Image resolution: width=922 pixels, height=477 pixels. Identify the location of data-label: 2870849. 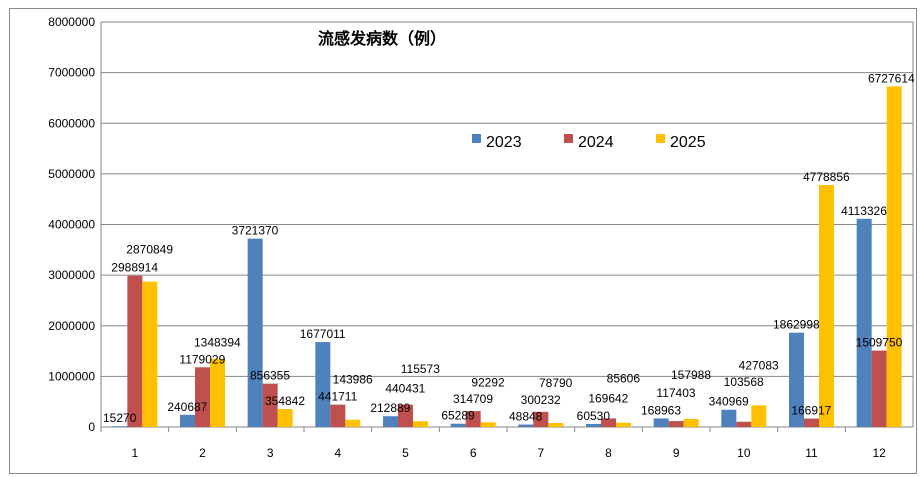
(149, 250).